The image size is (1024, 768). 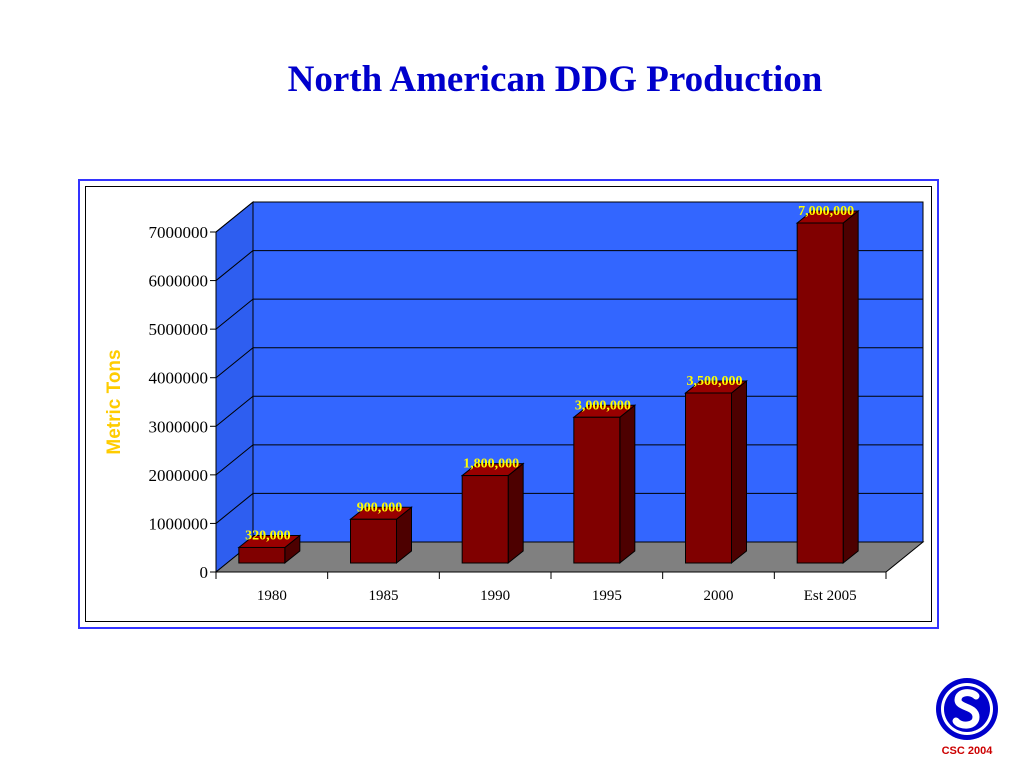 I want to click on x-tick-label: Est 2005, so click(x=830, y=596).